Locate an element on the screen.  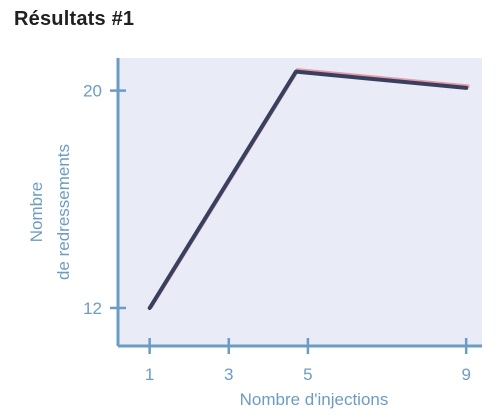
y-tick-label: 12 is located at coordinates (92, 308).